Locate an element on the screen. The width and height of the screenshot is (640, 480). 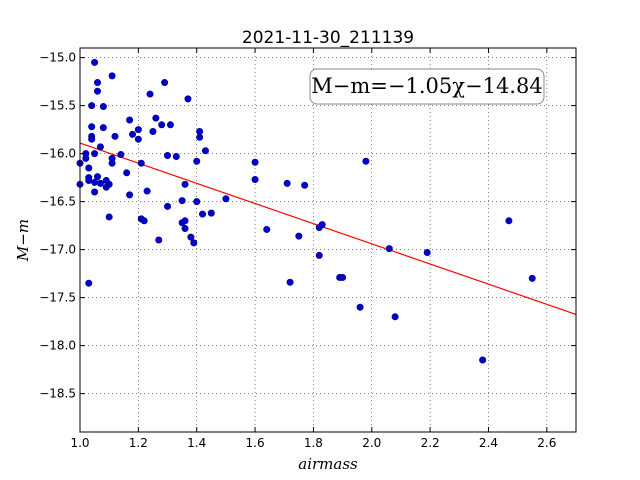
x-tick-label: 1.2 is located at coordinates (138, 443).